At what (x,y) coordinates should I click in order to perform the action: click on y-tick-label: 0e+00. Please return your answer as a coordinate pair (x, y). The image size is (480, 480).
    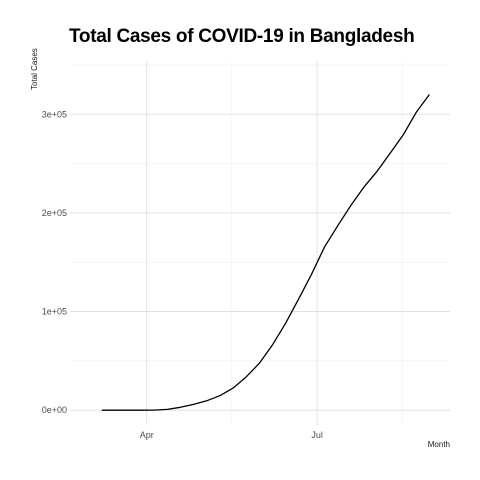
    Looking at the image, I should click on (54, 410).